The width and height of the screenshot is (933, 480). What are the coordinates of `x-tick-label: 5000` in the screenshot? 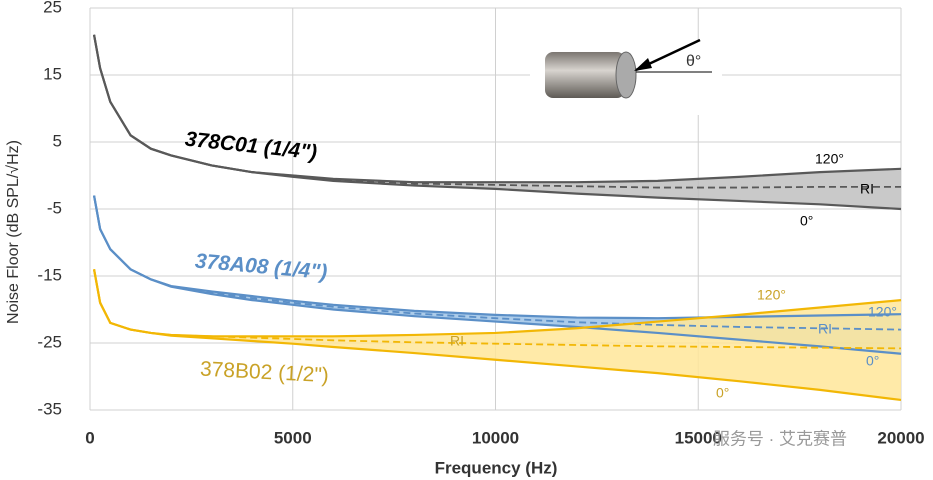 It's located at (293, 437).